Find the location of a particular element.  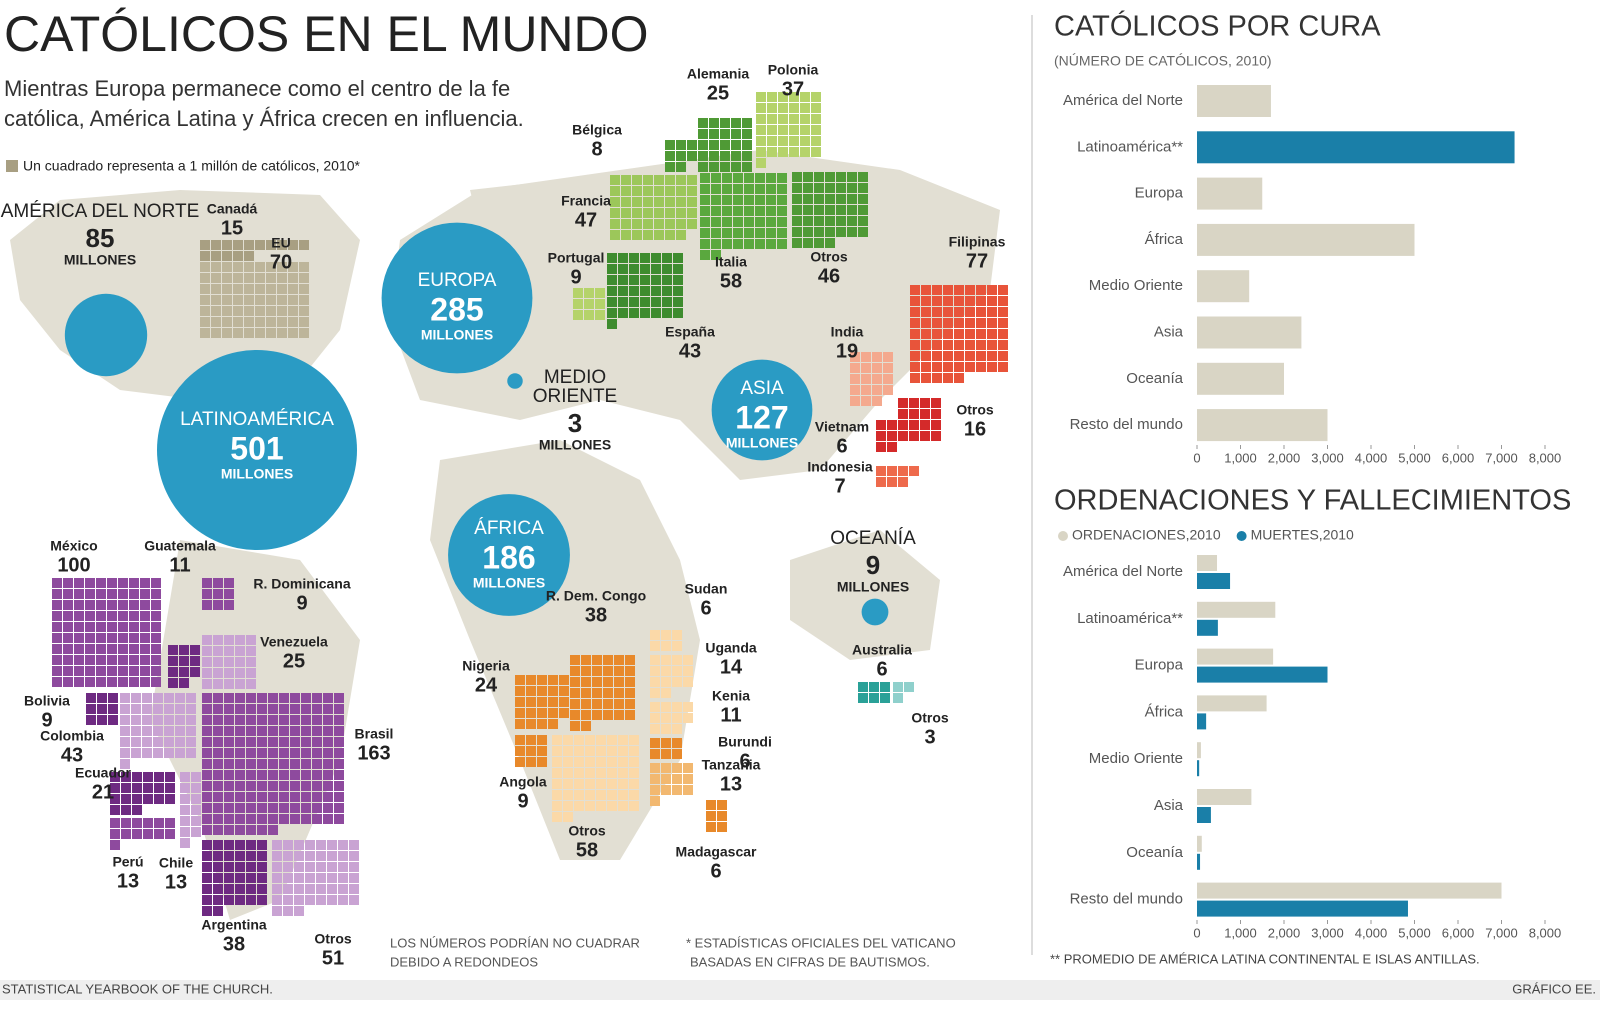

country-name: Nigeria is located at coordinates (486, 666).